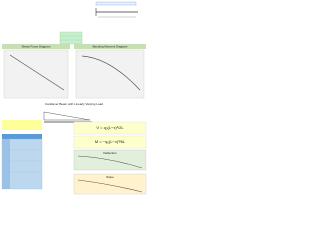 The image size is (320, 240). What do you see at coordinates (110, 162) in the screenshot?
I see `deflection-curve` at bounding box center [110, 162].